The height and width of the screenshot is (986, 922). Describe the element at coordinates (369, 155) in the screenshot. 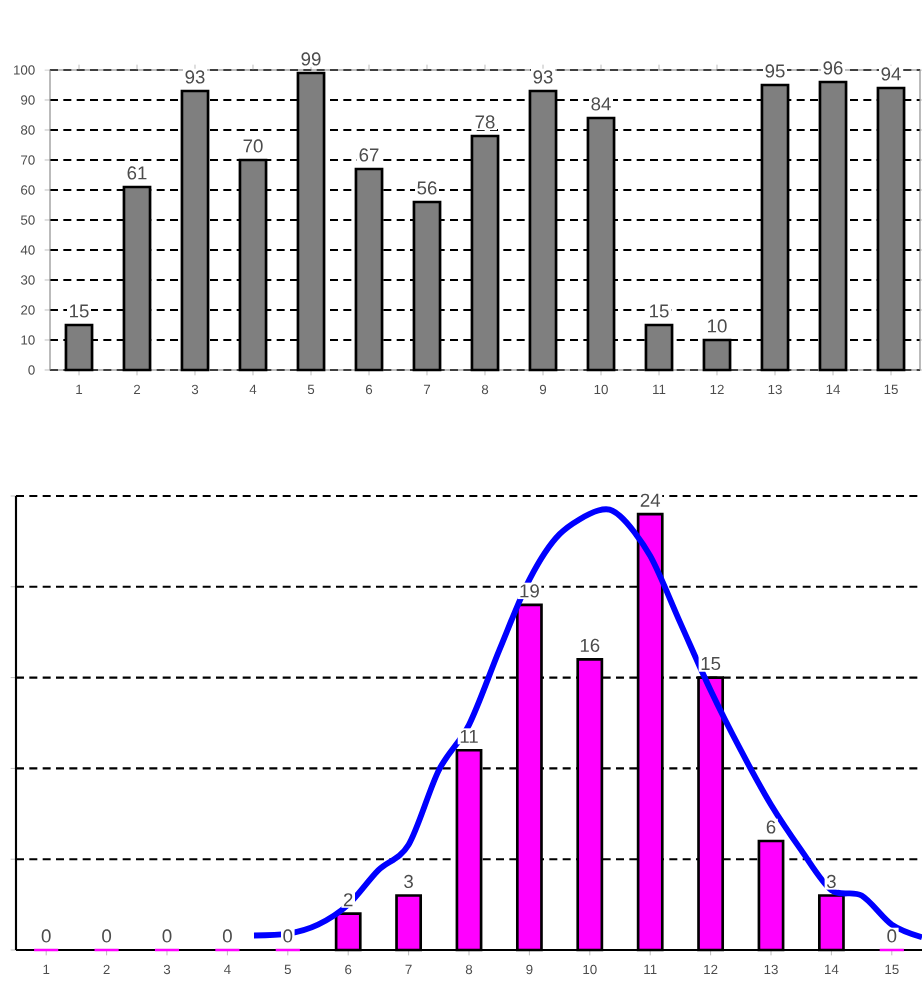

I see `data-label: 67` at that location.